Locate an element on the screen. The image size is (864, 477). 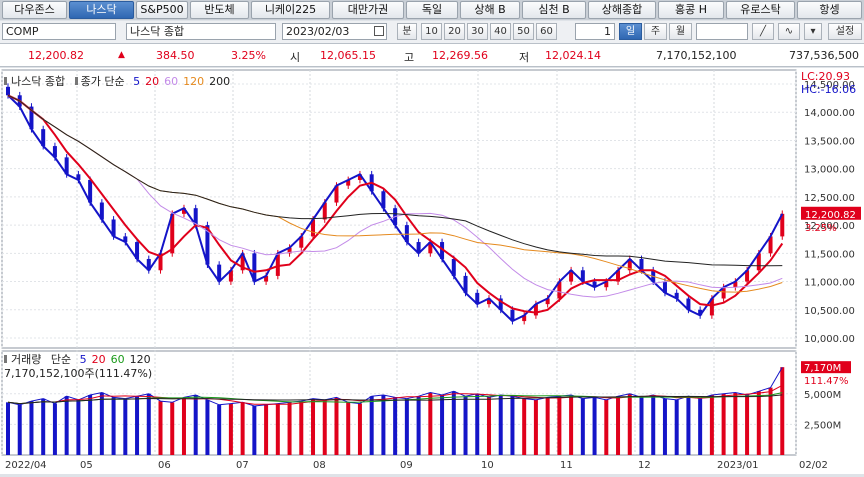
market-tab-10: 홍콩 H is located at coordinates (691, 10).